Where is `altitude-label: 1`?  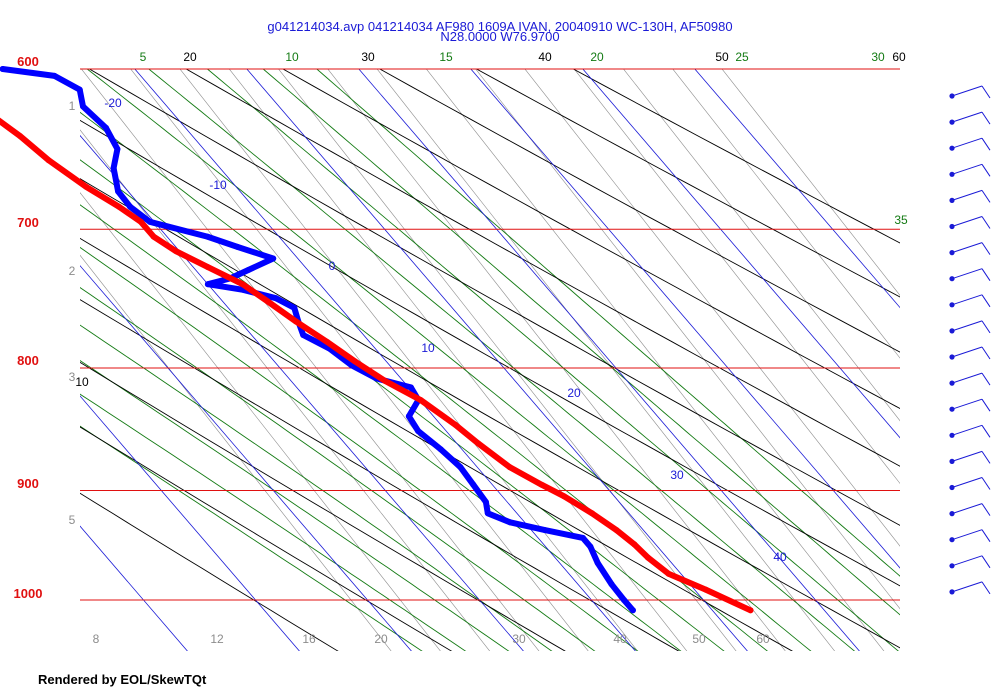
altitude-label: 1 is located at coordinates (72, 106).